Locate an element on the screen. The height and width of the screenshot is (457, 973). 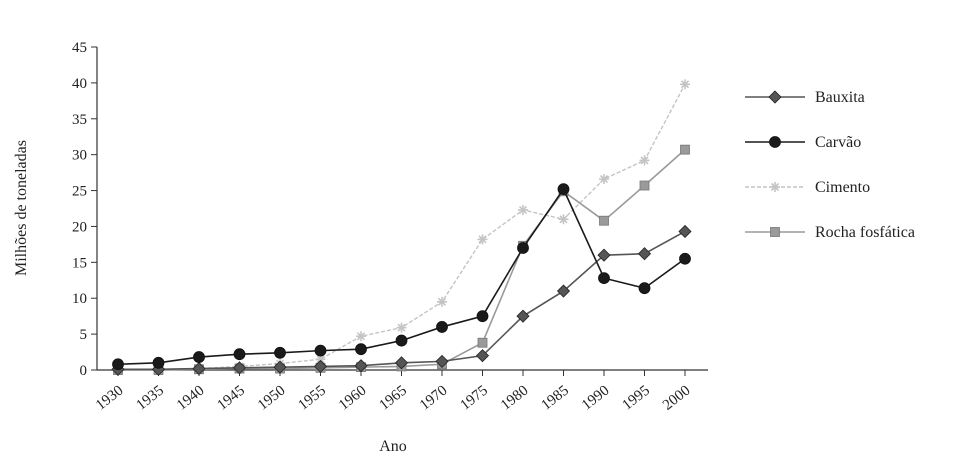
legend-item-carv-o: Carvão is located at coordinates (803, 142).